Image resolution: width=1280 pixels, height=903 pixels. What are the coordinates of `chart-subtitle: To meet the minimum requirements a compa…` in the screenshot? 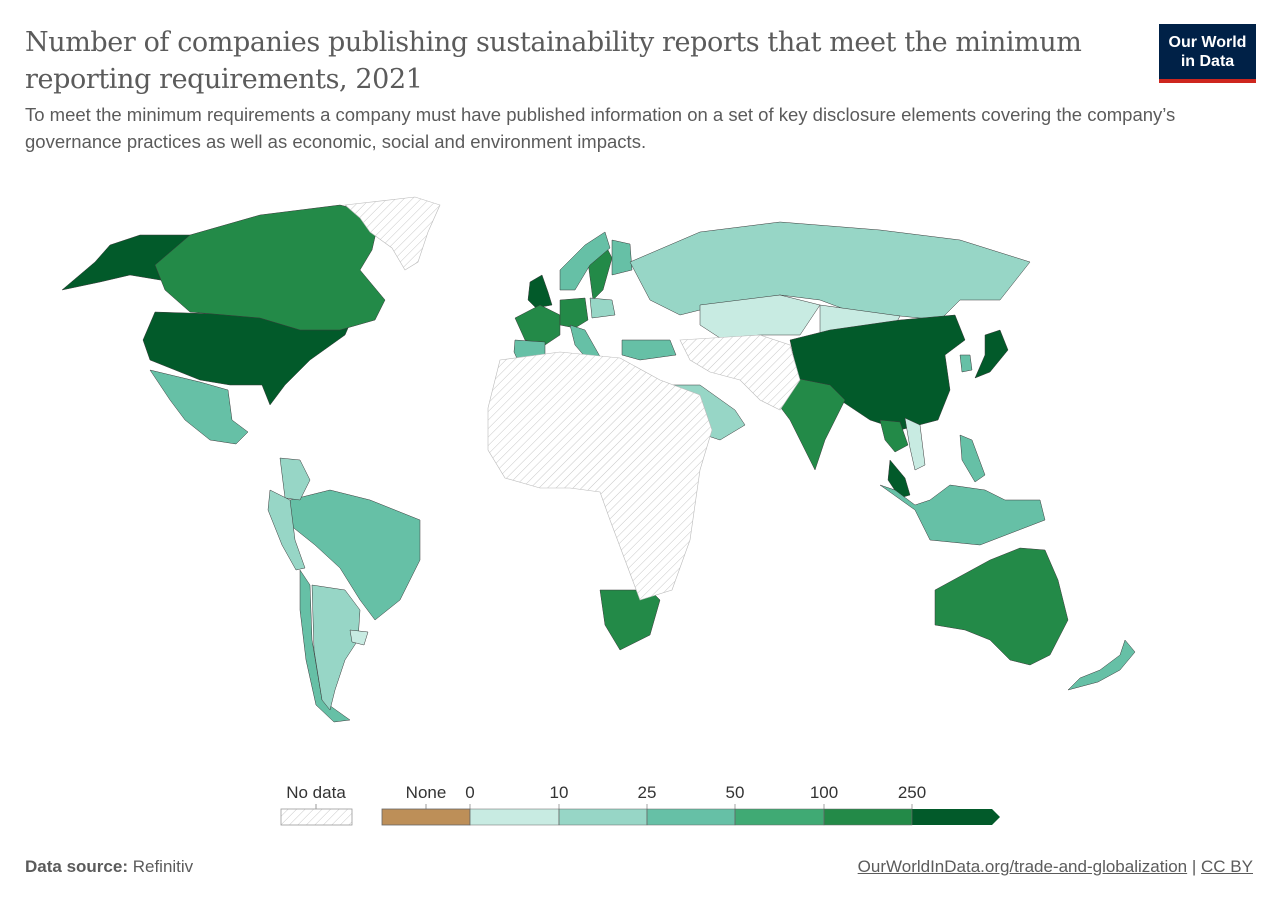 It's located at (600, 128).